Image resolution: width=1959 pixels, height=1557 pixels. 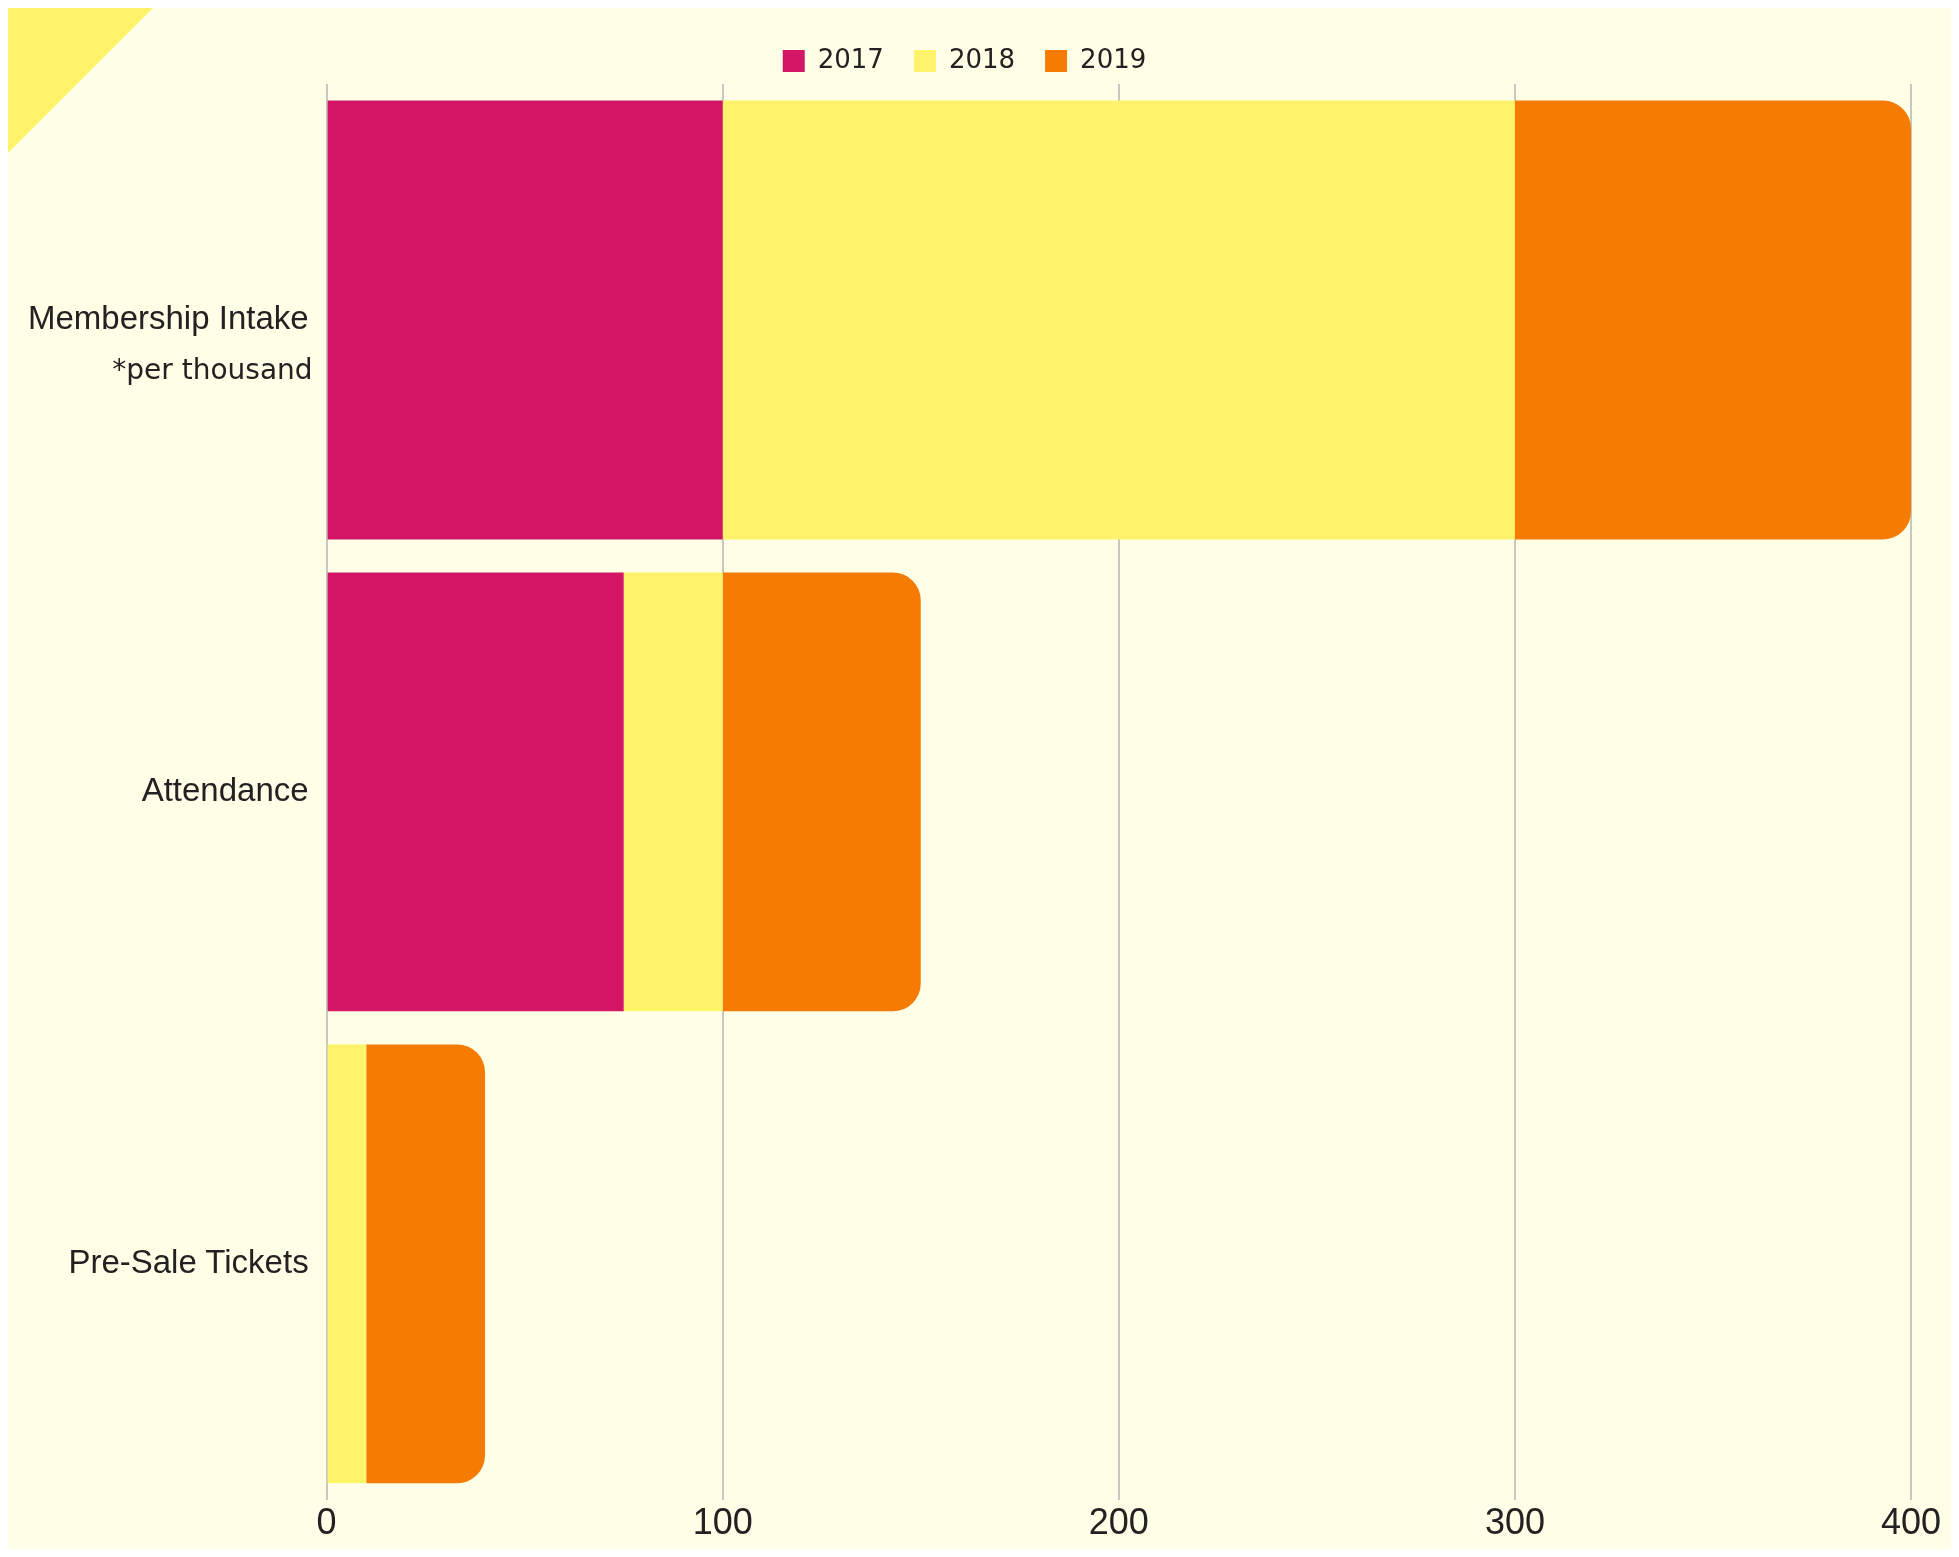 I want to click on y-tick-label: Pre-Sale Tickets, so click(x=188, y=1261).